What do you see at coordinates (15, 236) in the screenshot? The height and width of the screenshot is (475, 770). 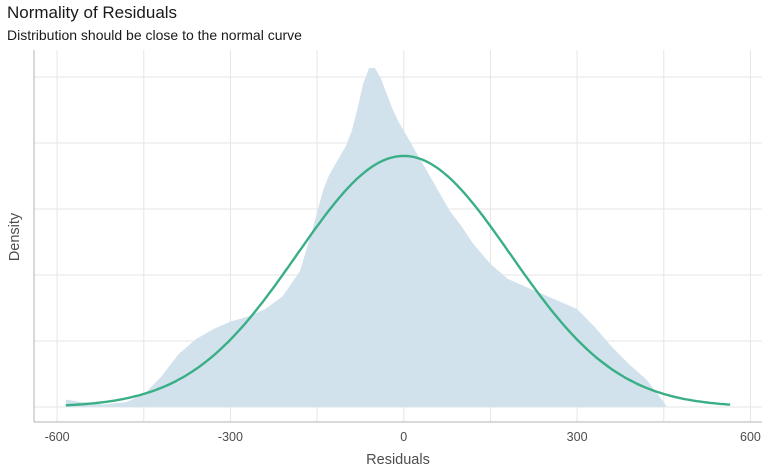 I see `y-axis-label: Density` at bounding box center [15, 236].